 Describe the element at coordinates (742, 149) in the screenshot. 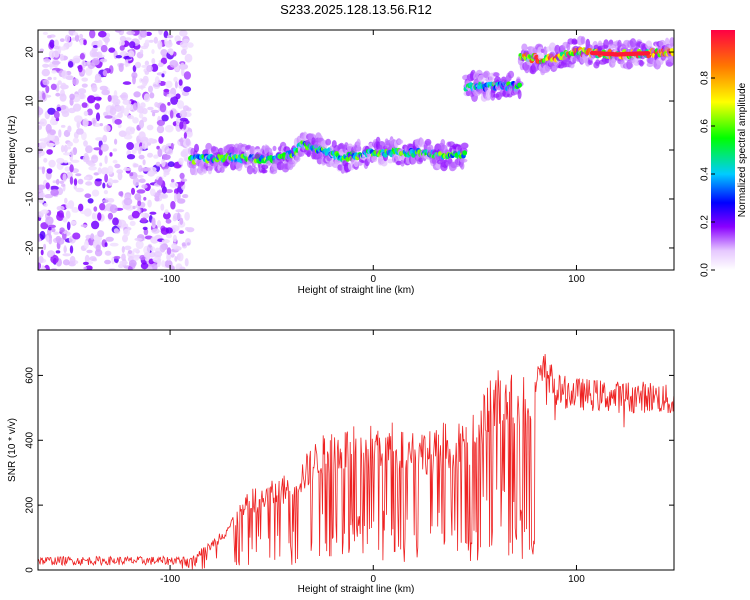

I see `colorbar-label: Normalized spectral amplitude` at that location.